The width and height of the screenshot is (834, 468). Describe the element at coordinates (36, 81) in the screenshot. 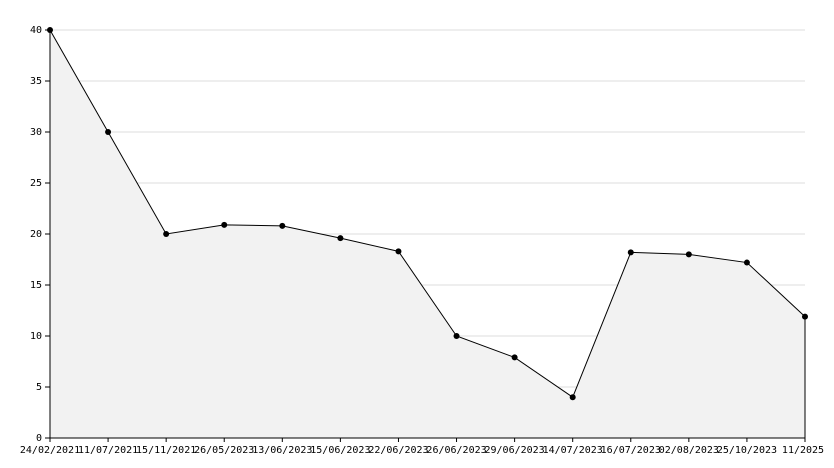

I see `y-tick-label: 35` at that location.